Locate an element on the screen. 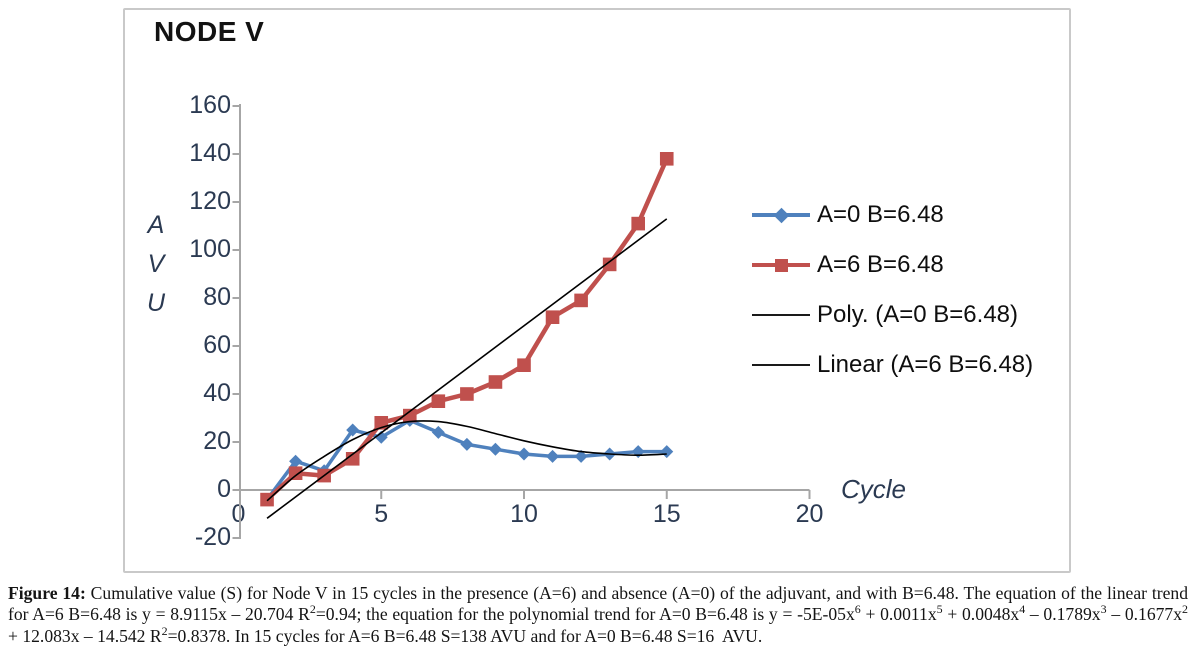 The image size is (1194, 661). legend-label: A=6 B=6.48 is located at coordinates (880, 264).